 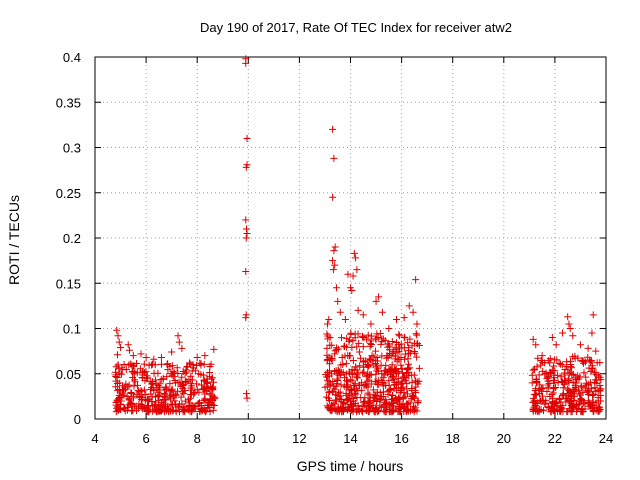 What do you see at coordinates (145, 438) in the screenshot?
I see `x-tick-label: 6` at bounding box center [145, 438].